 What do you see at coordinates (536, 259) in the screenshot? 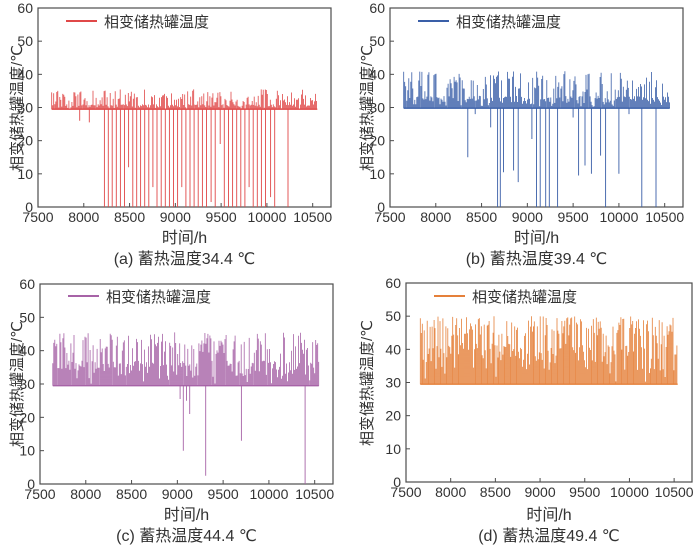
I see `subplot-caption: (b) 蓄热温度39.4 ℃` at bounding box center [536, 259].